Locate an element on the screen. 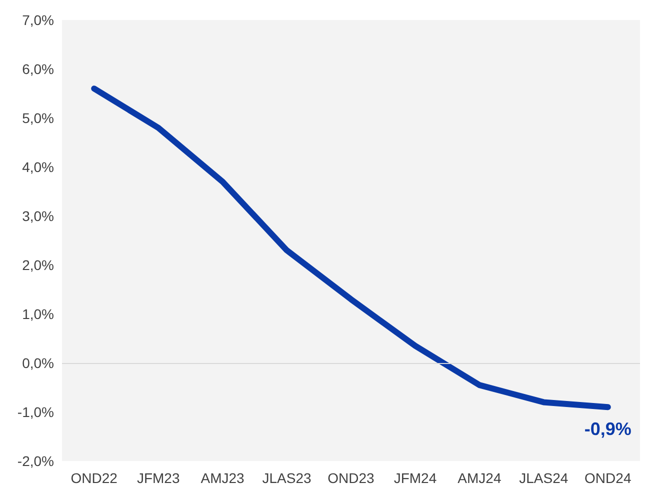 The width and height of the screenshot is (660, 493). x-tick-label: JLAS24 is located at coordinates (543, 478).